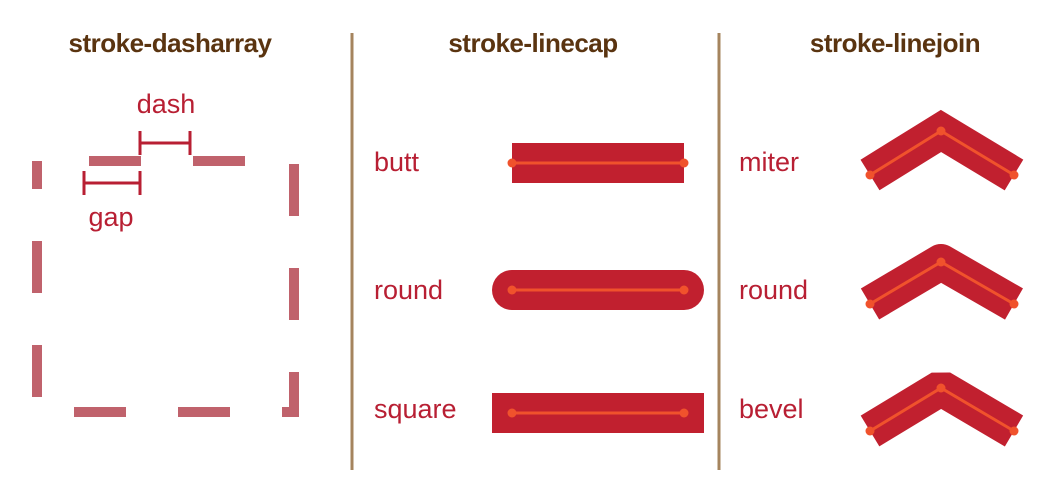  I want to click on dasharray-title: stroke-dasharray, so click(171, 43).